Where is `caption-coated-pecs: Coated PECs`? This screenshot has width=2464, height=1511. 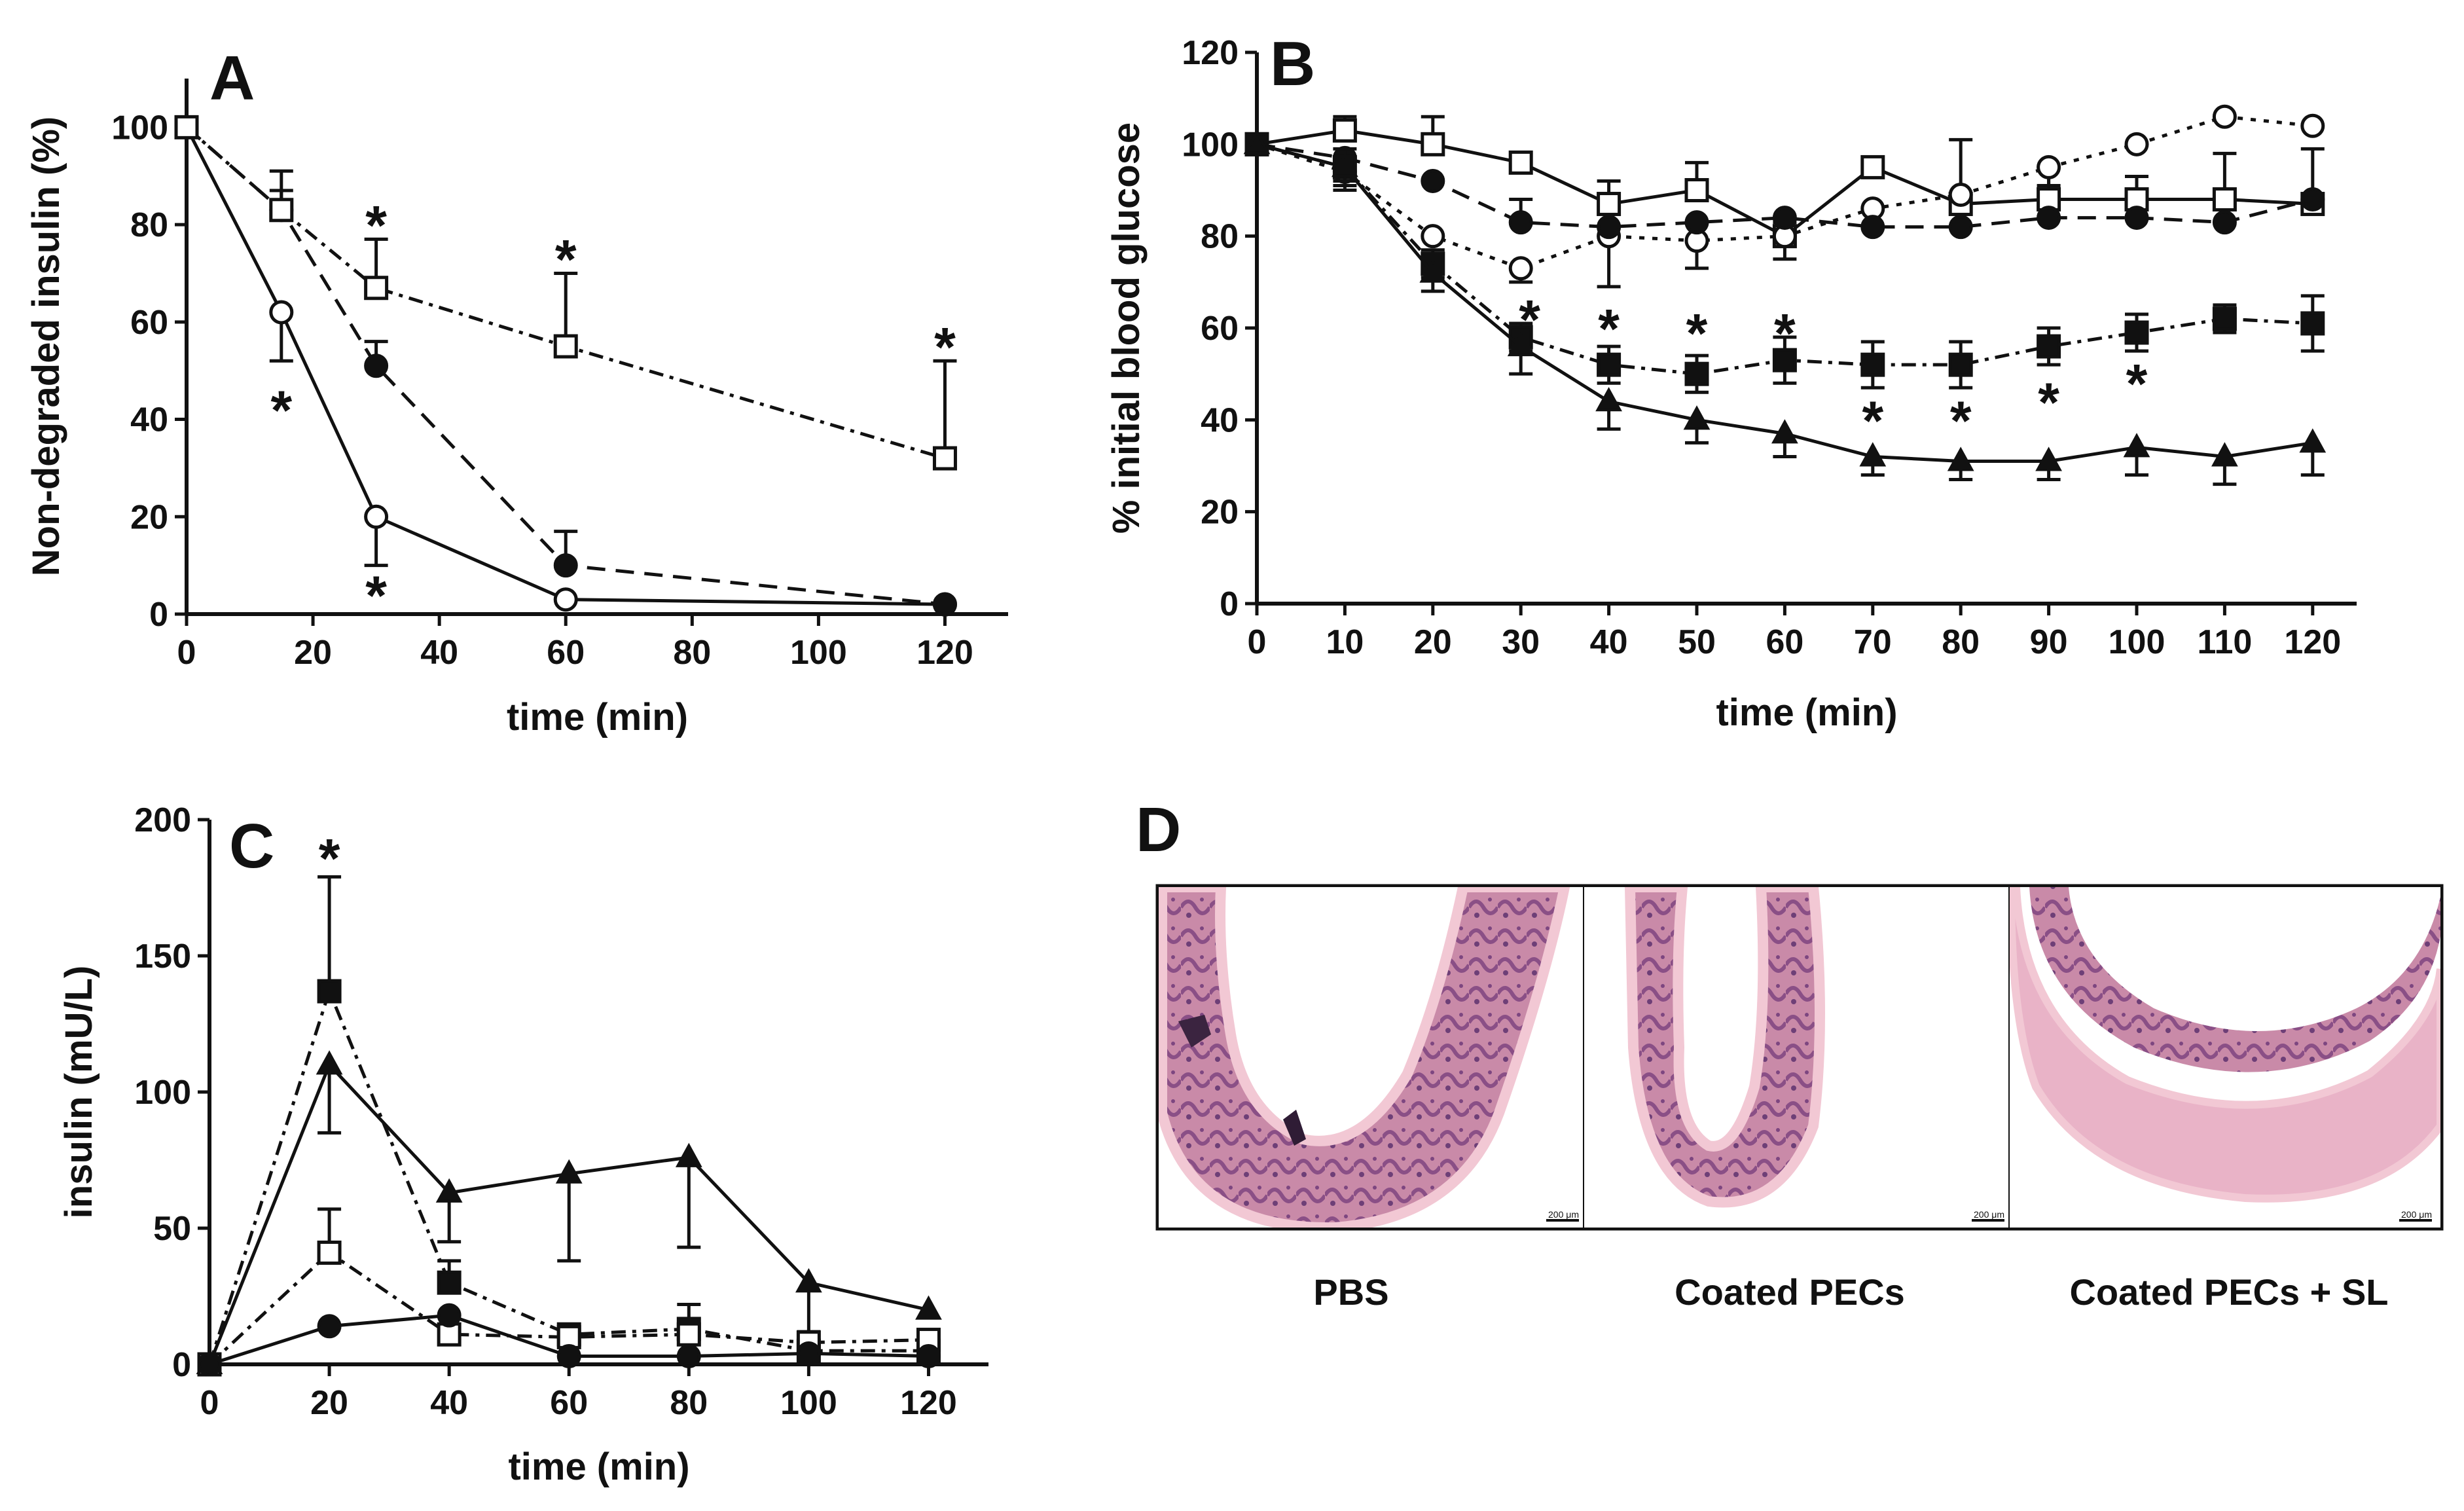 caption-coated-pecs: Coated PECs is located at coordinates (1790, 1292).